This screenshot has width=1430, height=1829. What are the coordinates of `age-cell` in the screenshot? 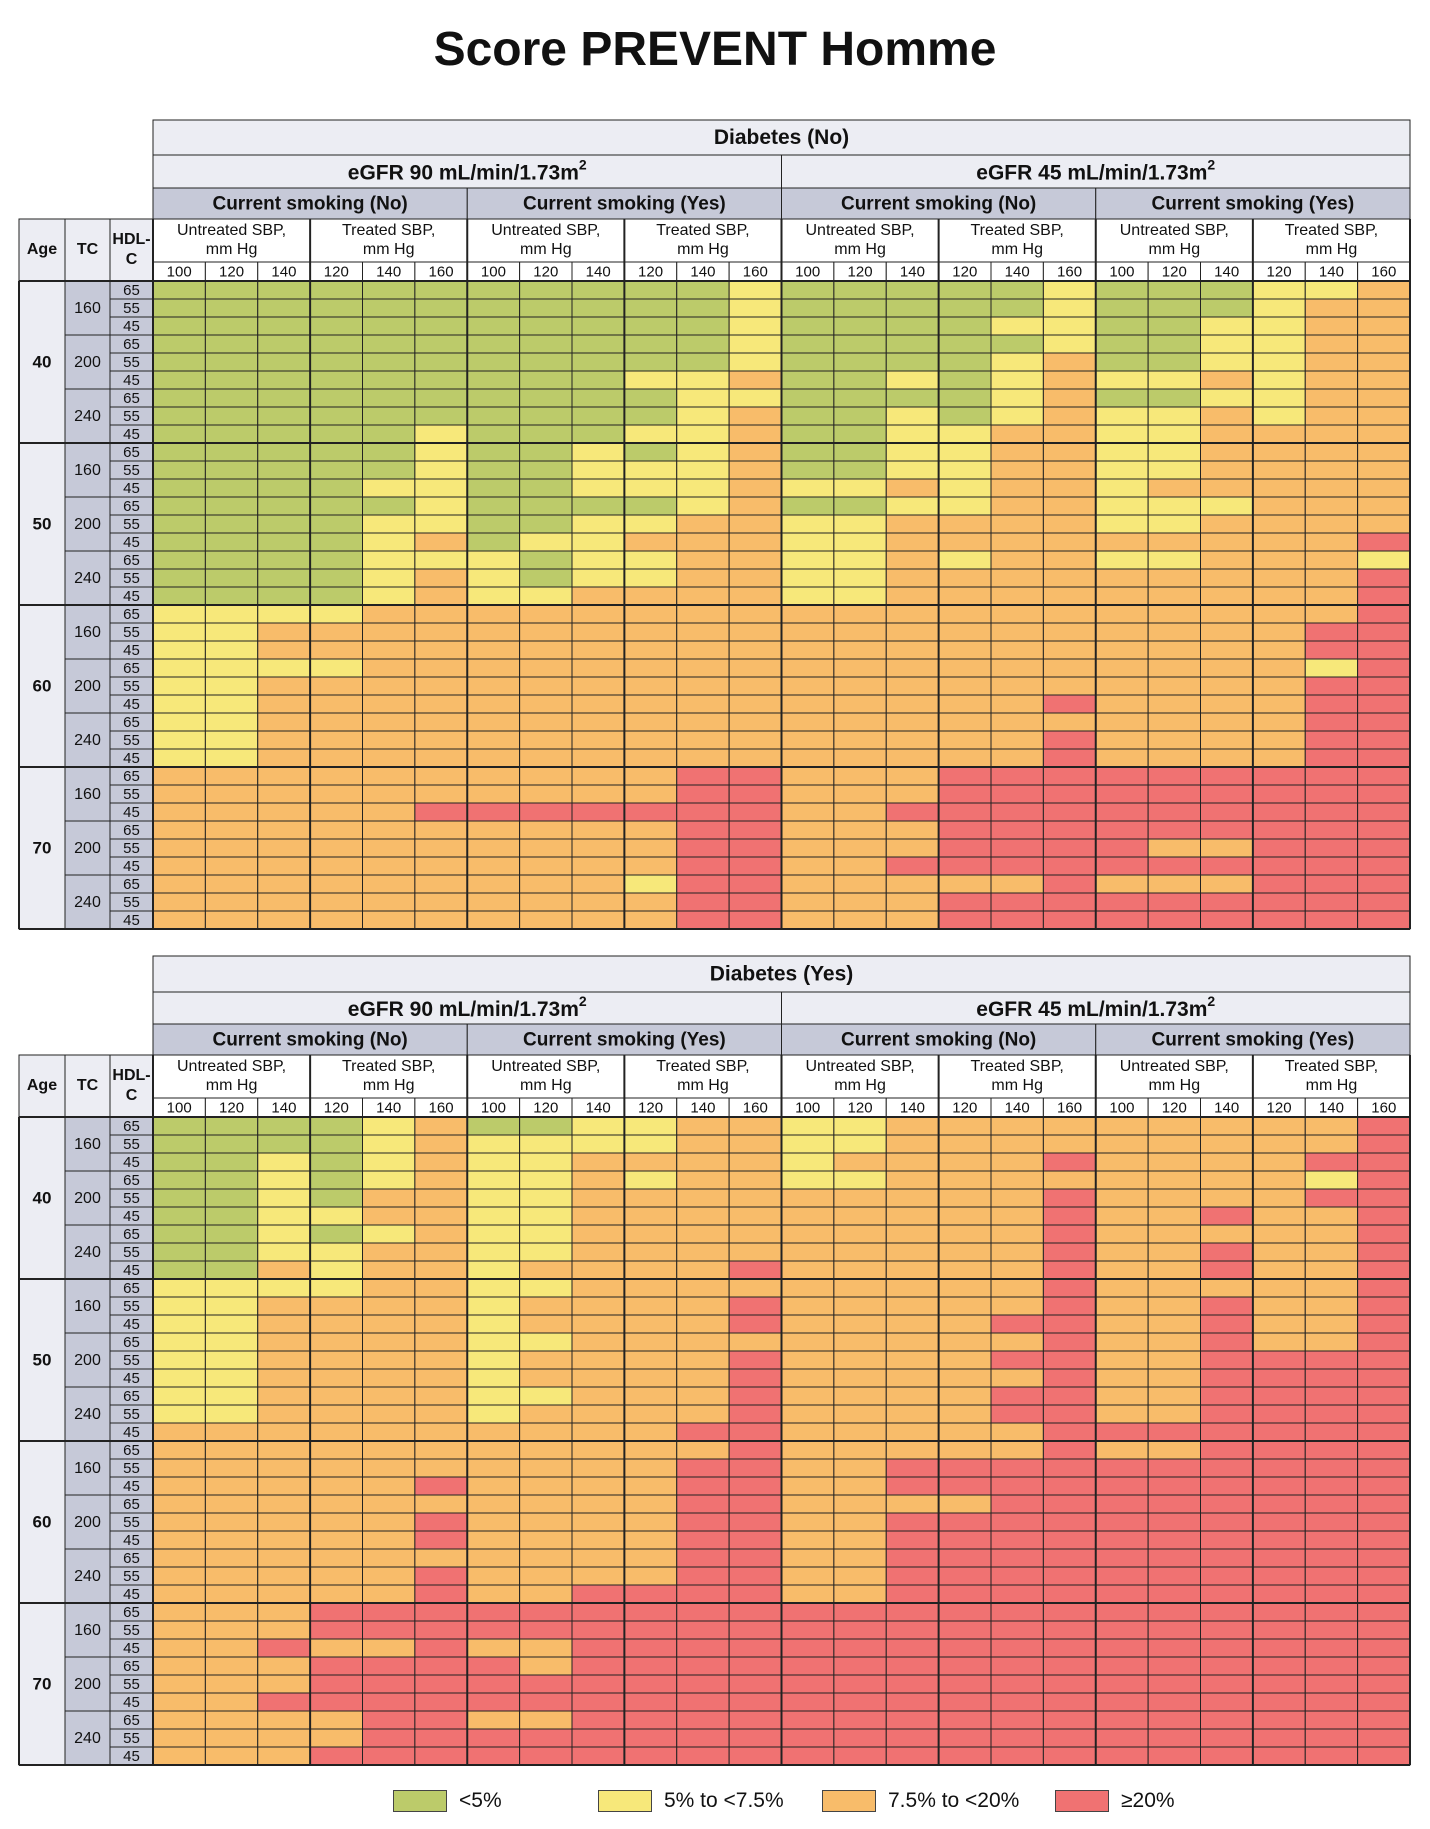 It's located at (42, 1684).